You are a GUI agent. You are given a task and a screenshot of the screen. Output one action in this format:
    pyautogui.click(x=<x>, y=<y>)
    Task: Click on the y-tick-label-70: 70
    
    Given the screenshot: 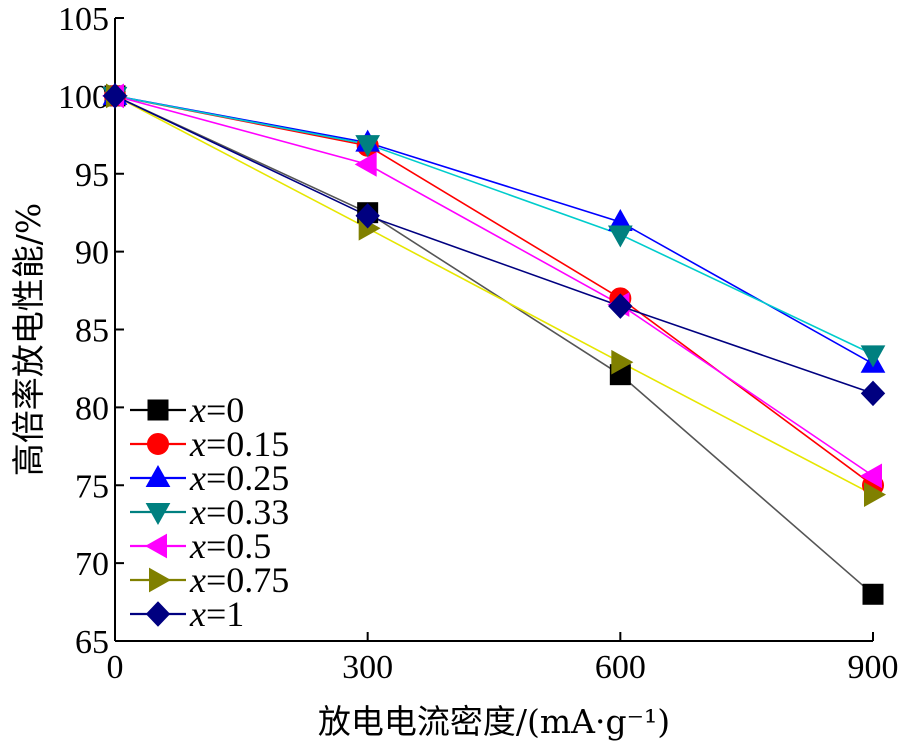 What is the action you would take?
    pyautogui.click(x=92, y=564)
    